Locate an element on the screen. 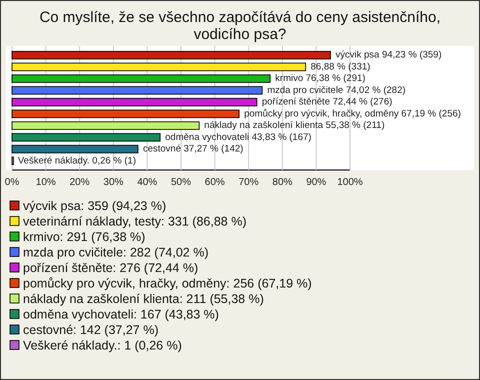  legend-label: veterinární náklady, testy: 331 (86,88 %) is located at coordinates (134, 221).